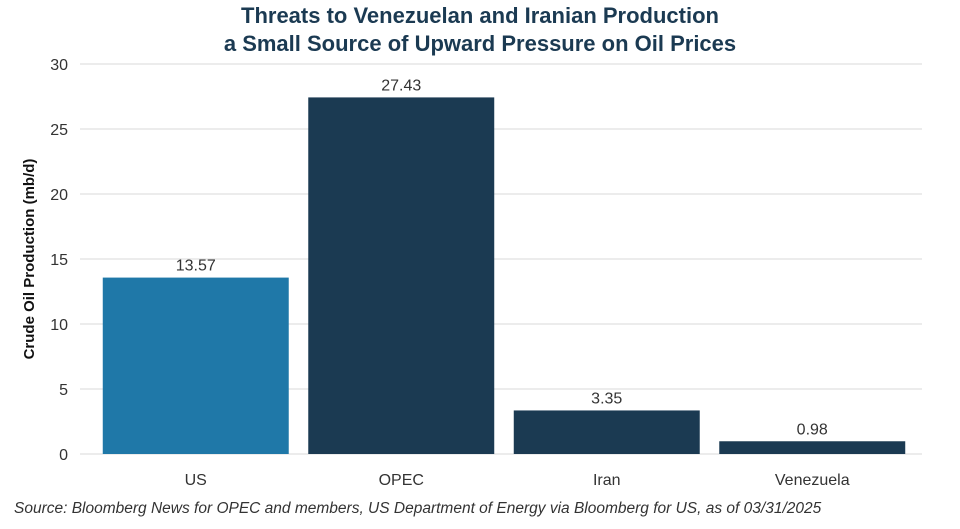 The image size is (960, 529). I want to click on y-tick-label: 10, so click(59, 325).